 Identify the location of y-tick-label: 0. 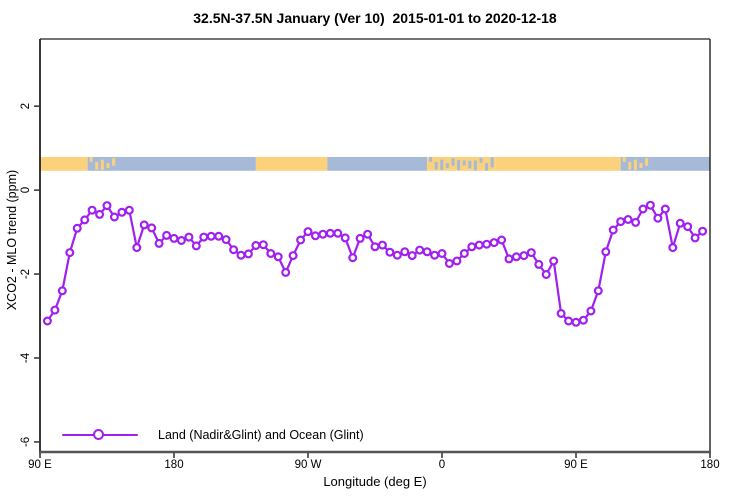
(26, 190).